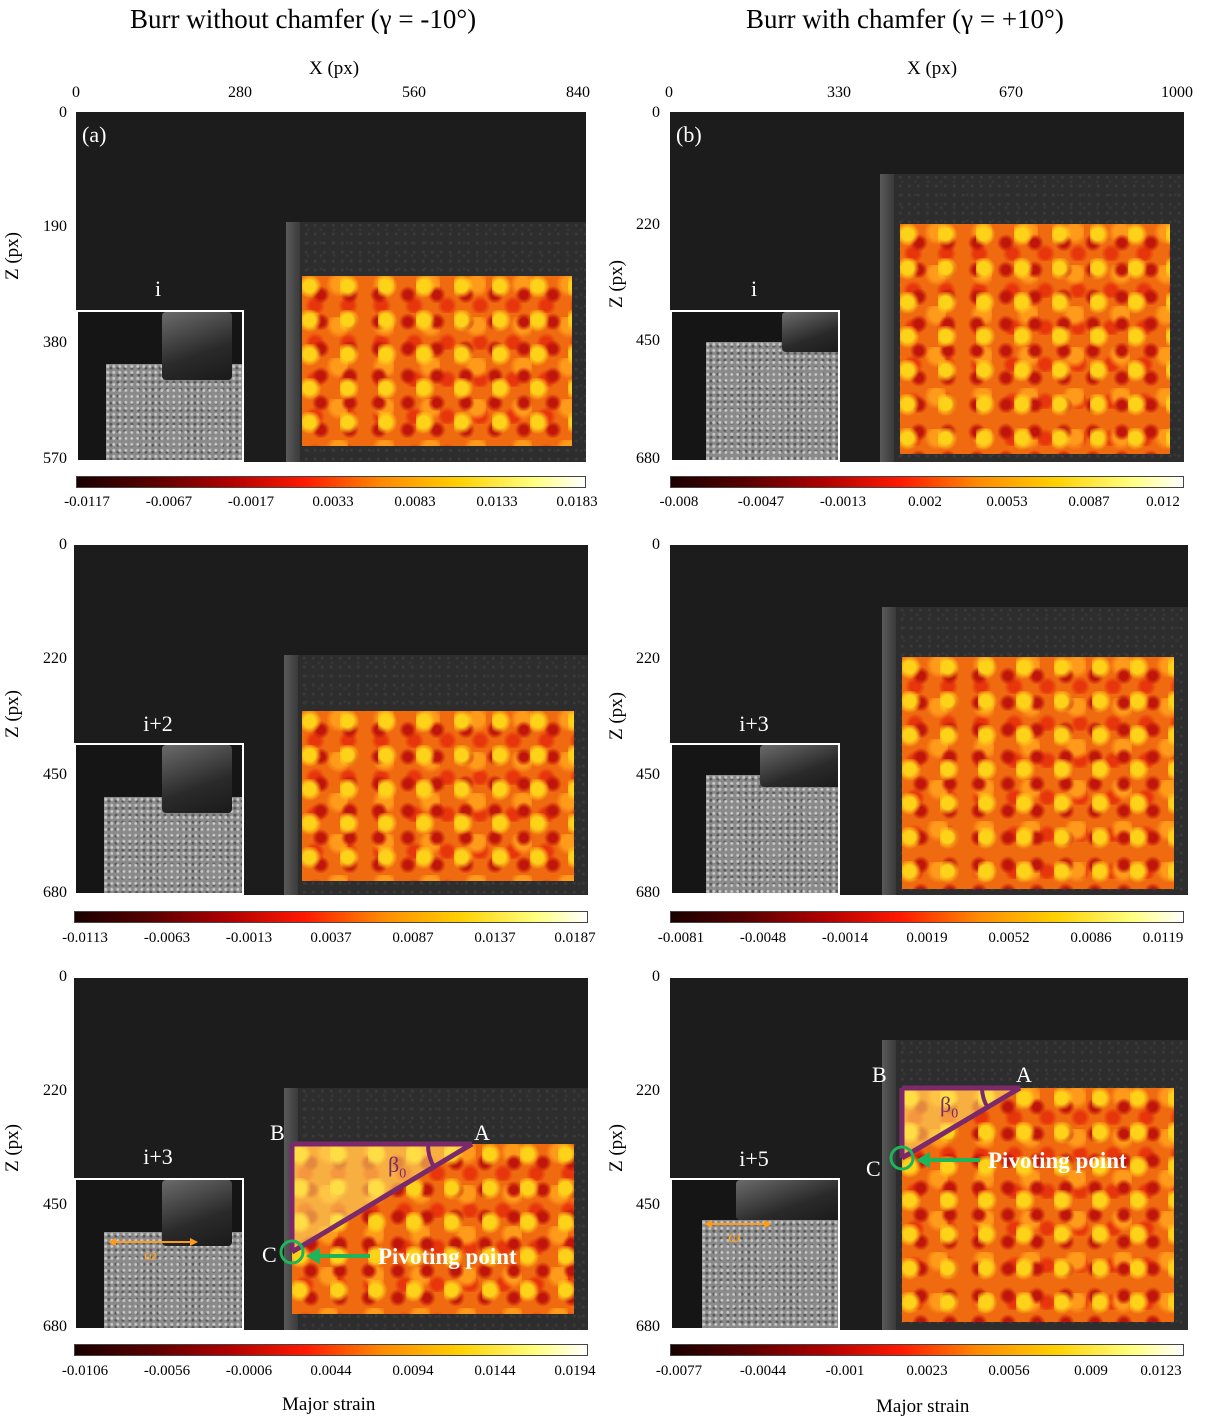  What do you see at coordinates (1089, 502) in the screenshot?
I see `colorbar-tick: 0.0087` at bounding box center [1089, 502].